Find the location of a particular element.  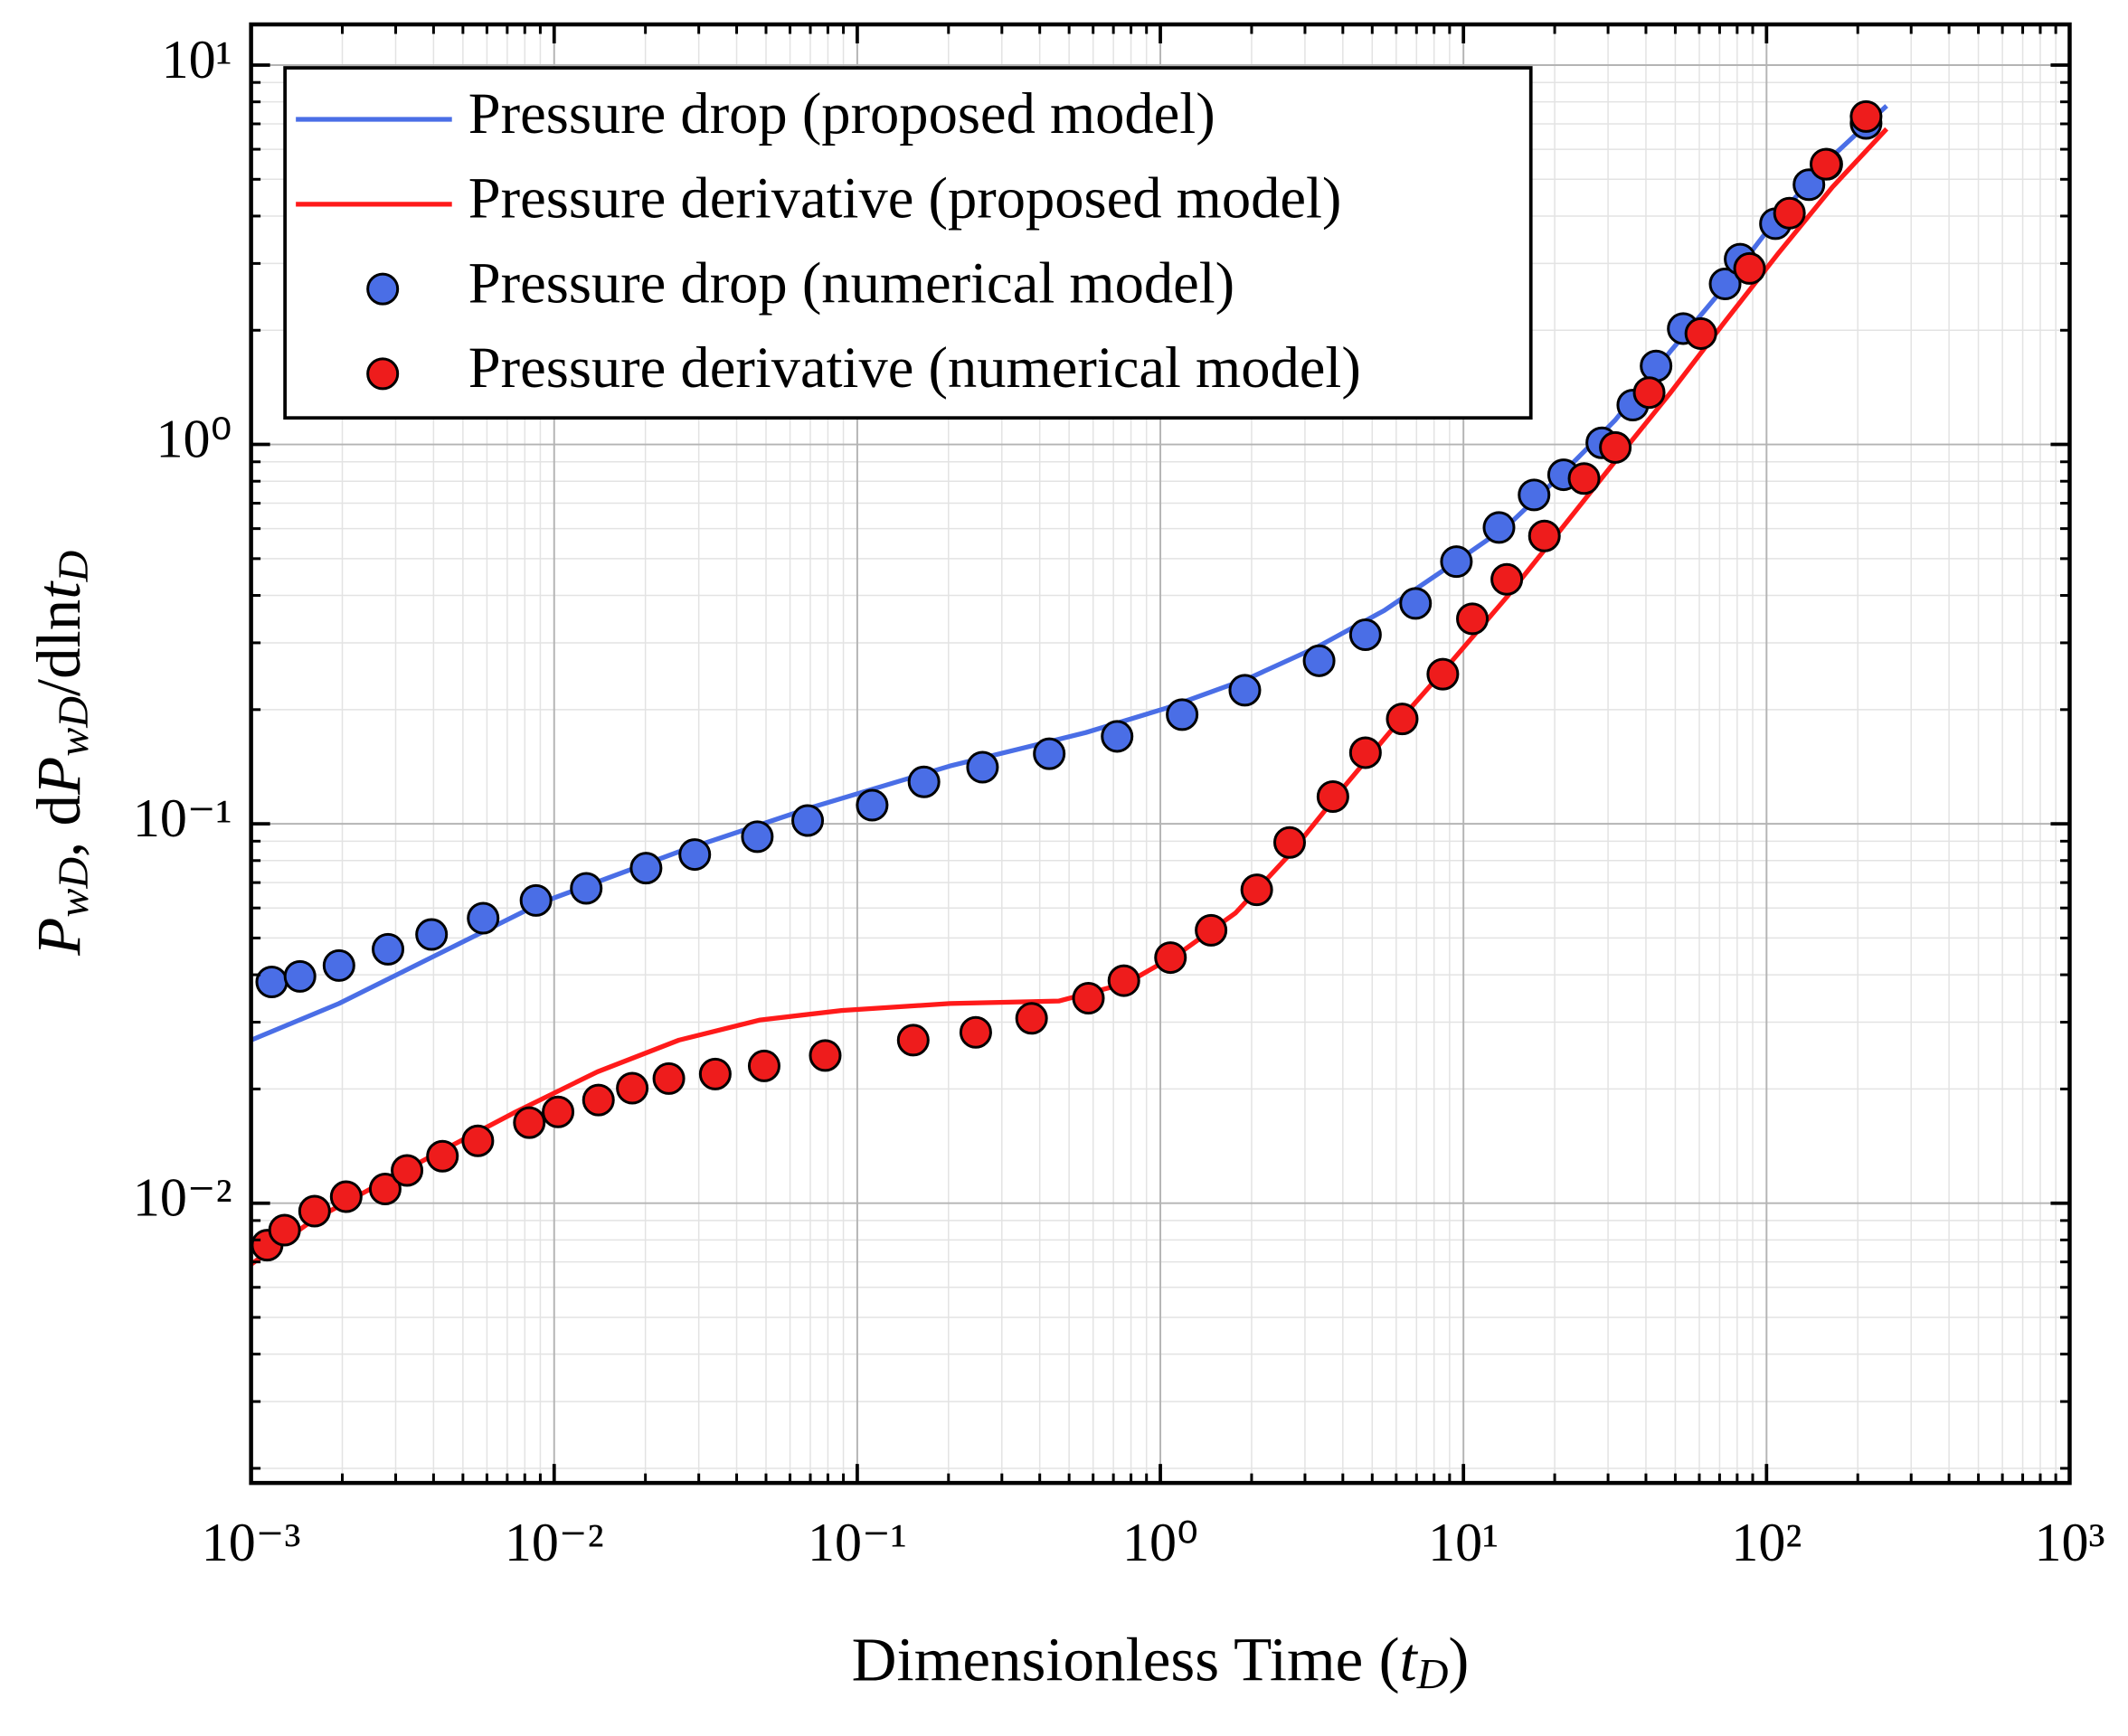

x-axis-label: Dimensionless Time (tD) is located at coordinates (1161, 1663).